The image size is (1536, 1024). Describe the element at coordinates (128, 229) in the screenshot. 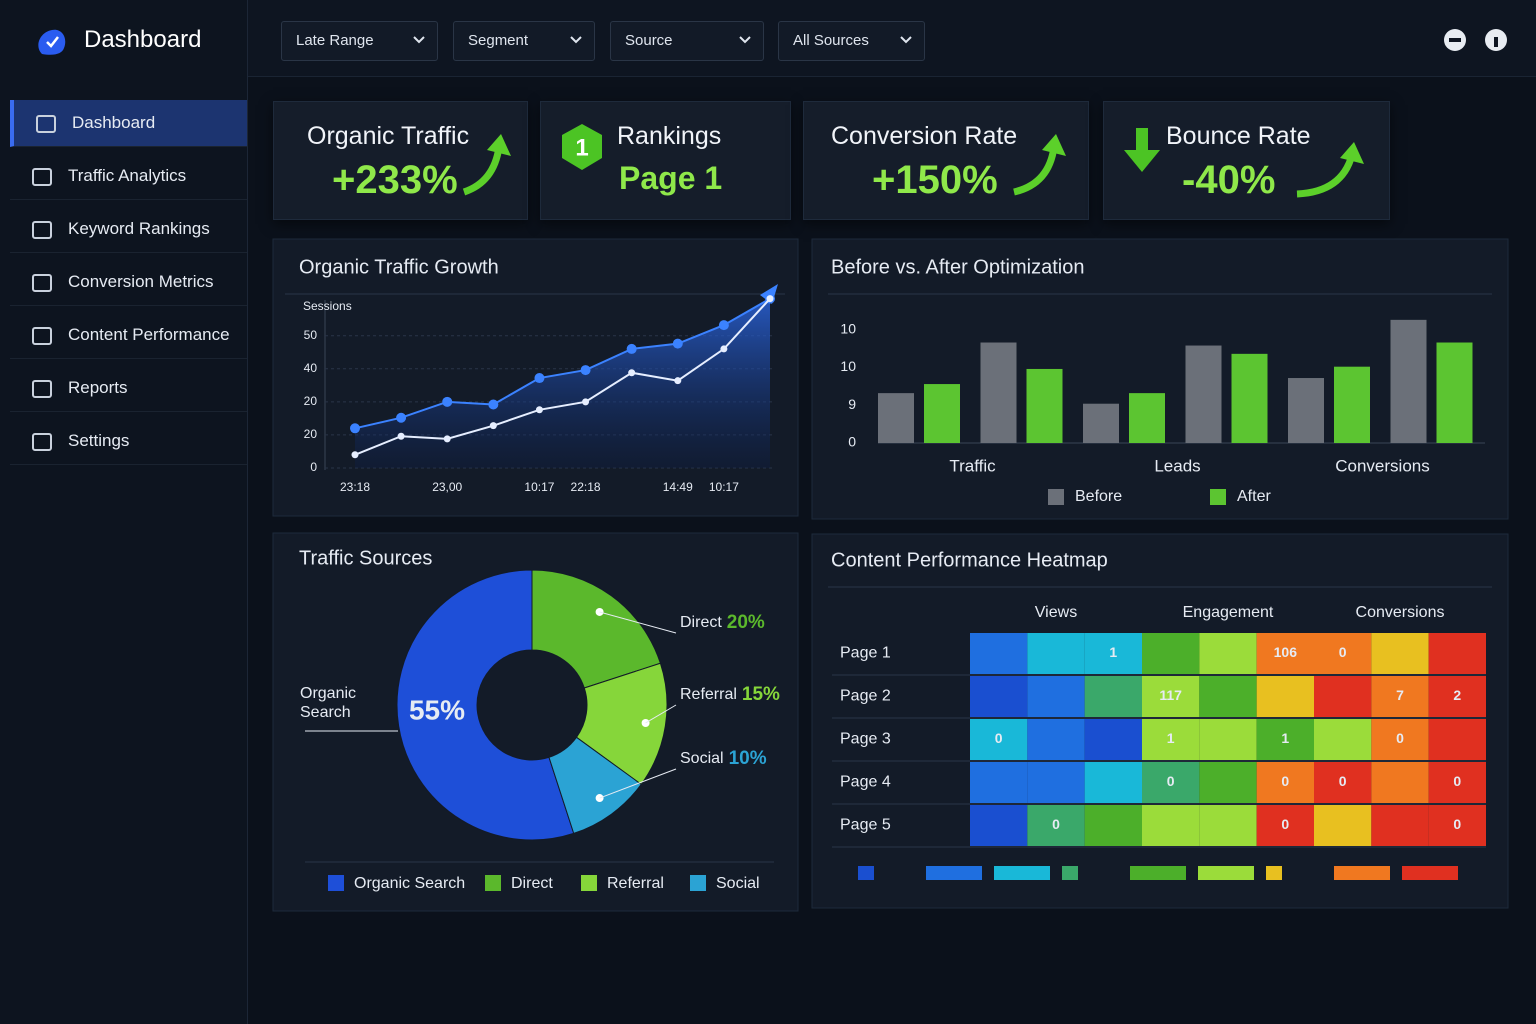

I see `nav-item: Keyword Rankings` at that location.